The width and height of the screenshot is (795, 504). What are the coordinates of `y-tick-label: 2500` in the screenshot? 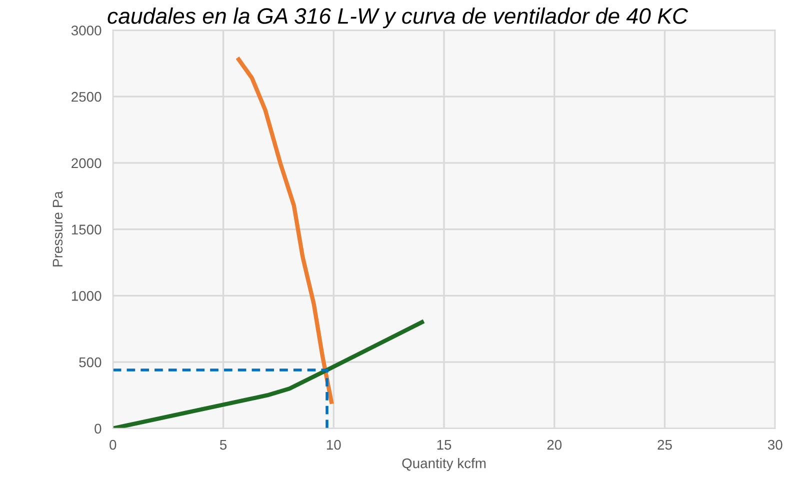 It's located at (87, 97).